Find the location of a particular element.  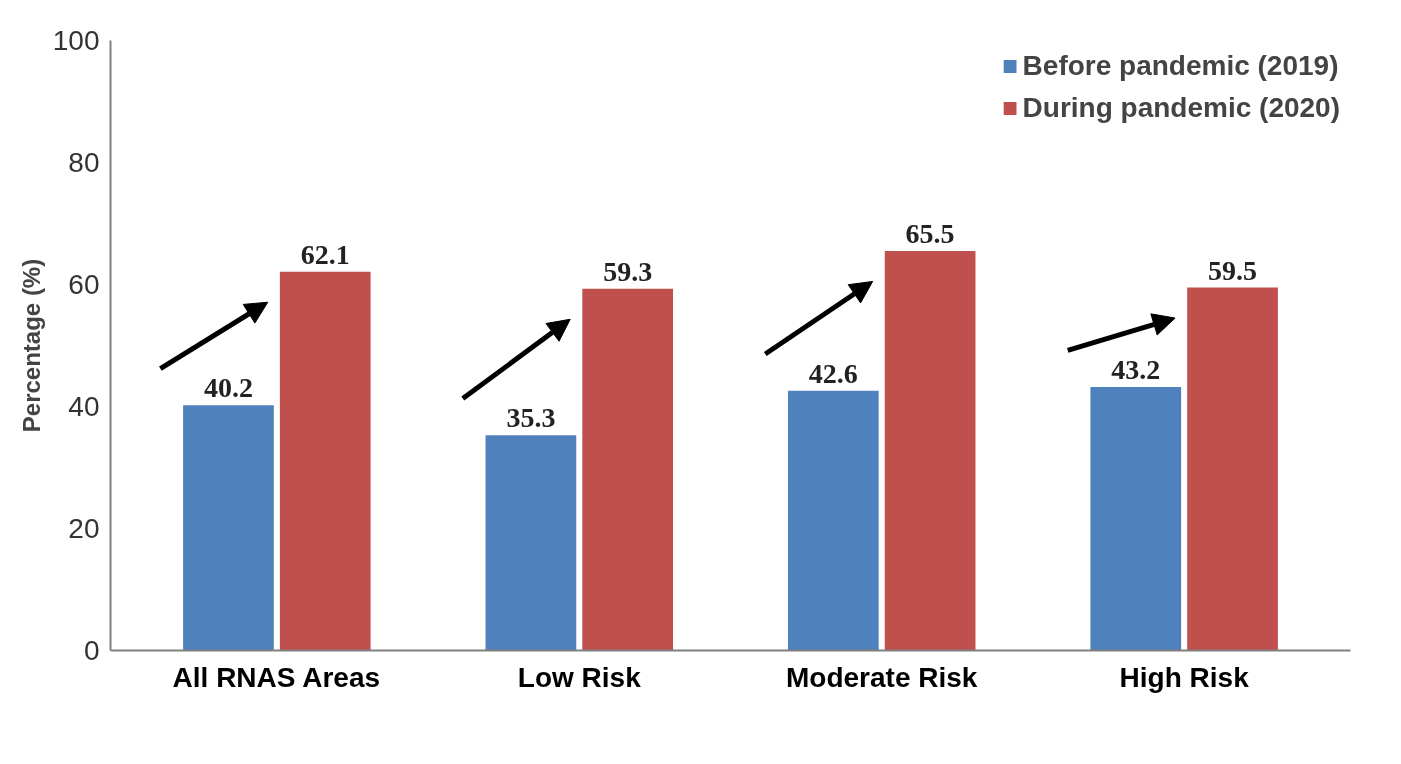

data-label: 42.6 is located at coordinates (833, 373).